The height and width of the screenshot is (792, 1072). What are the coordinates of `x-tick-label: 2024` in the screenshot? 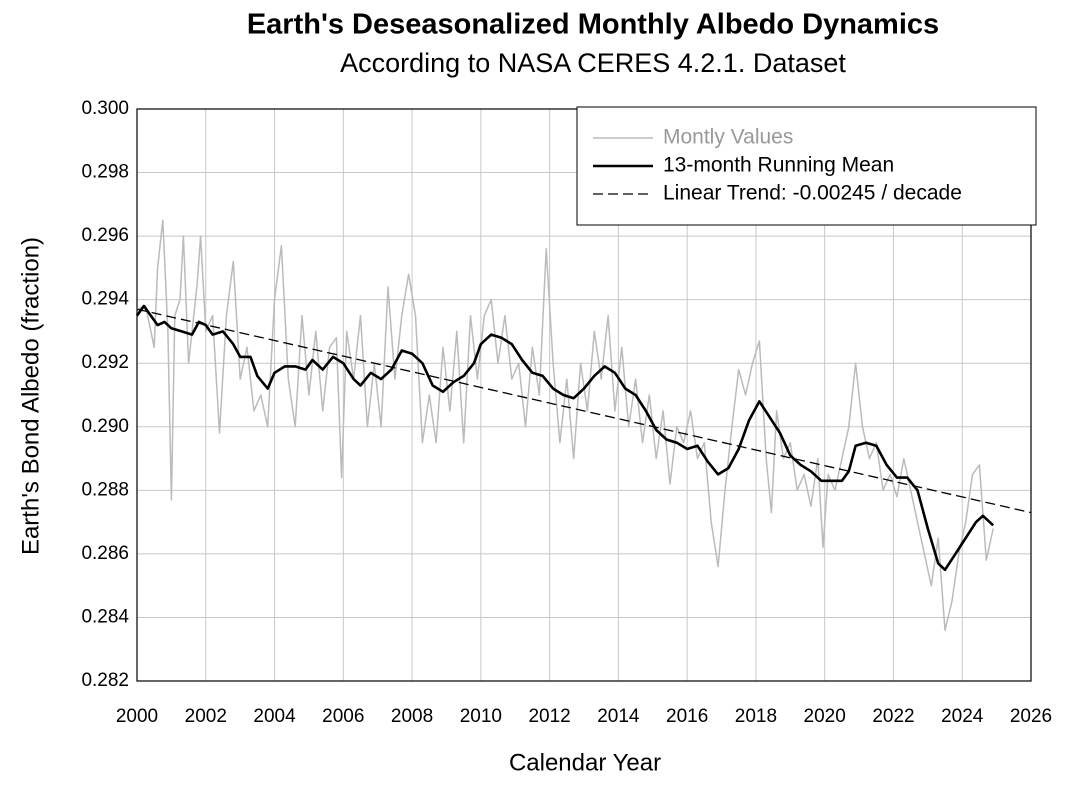 It's located at (962, 716).